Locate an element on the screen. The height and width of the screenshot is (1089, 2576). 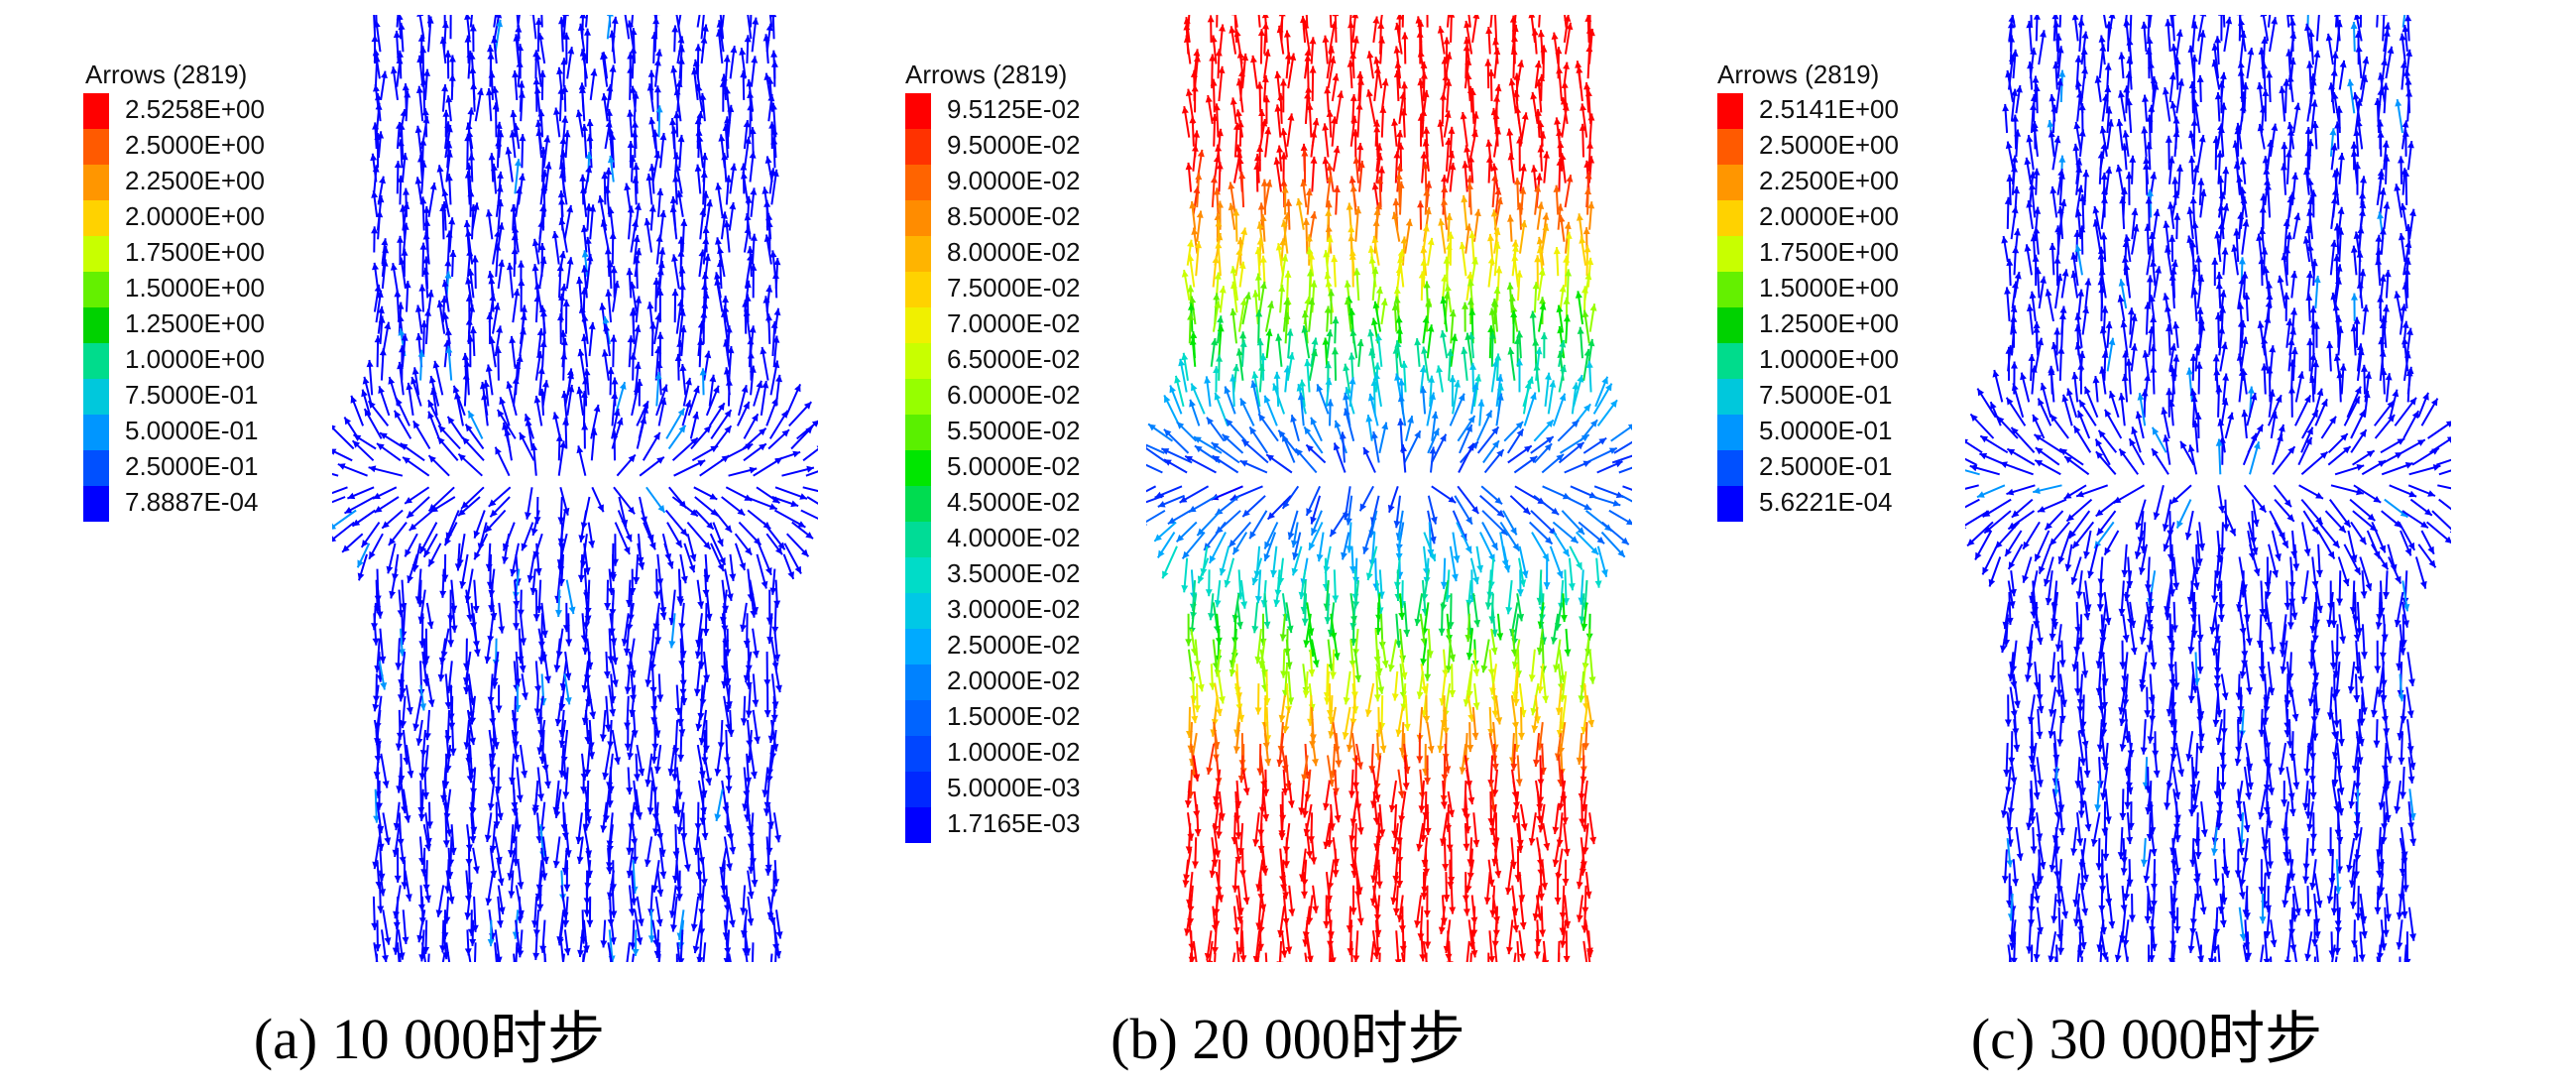
legend-label: 3.5000E-02 is located at coordinates (1014, 573).